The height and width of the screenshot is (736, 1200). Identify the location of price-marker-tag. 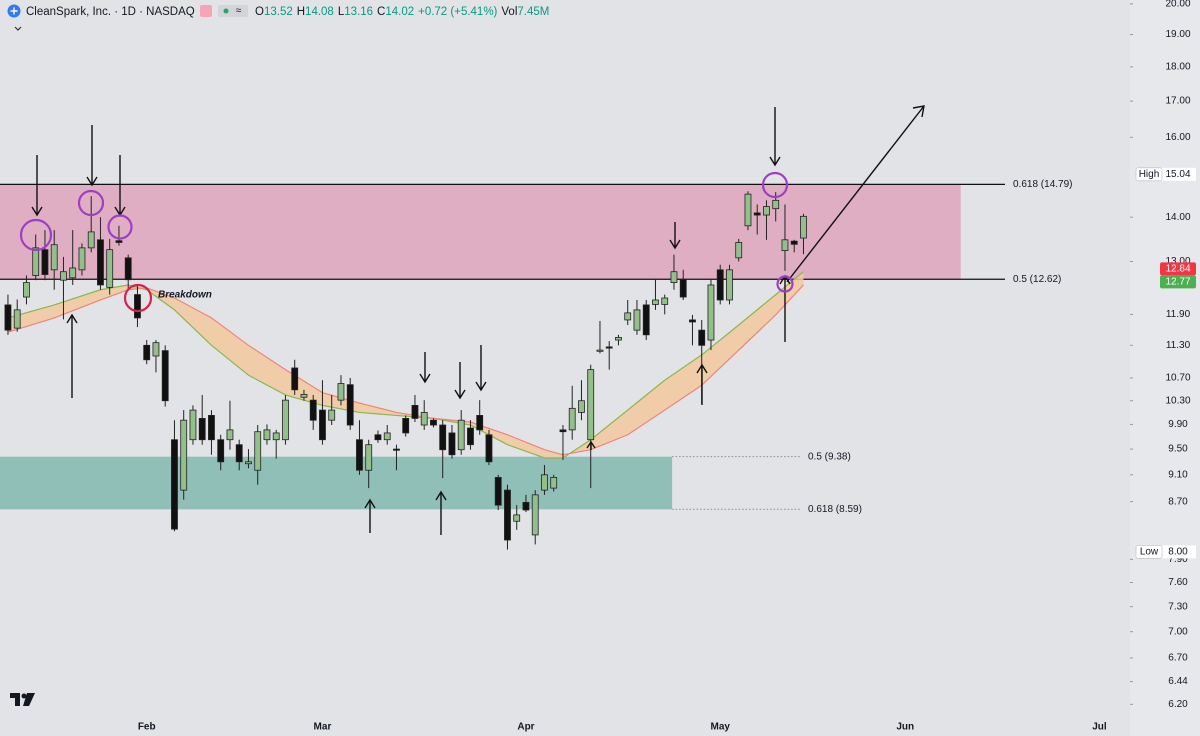
(1149, 552).